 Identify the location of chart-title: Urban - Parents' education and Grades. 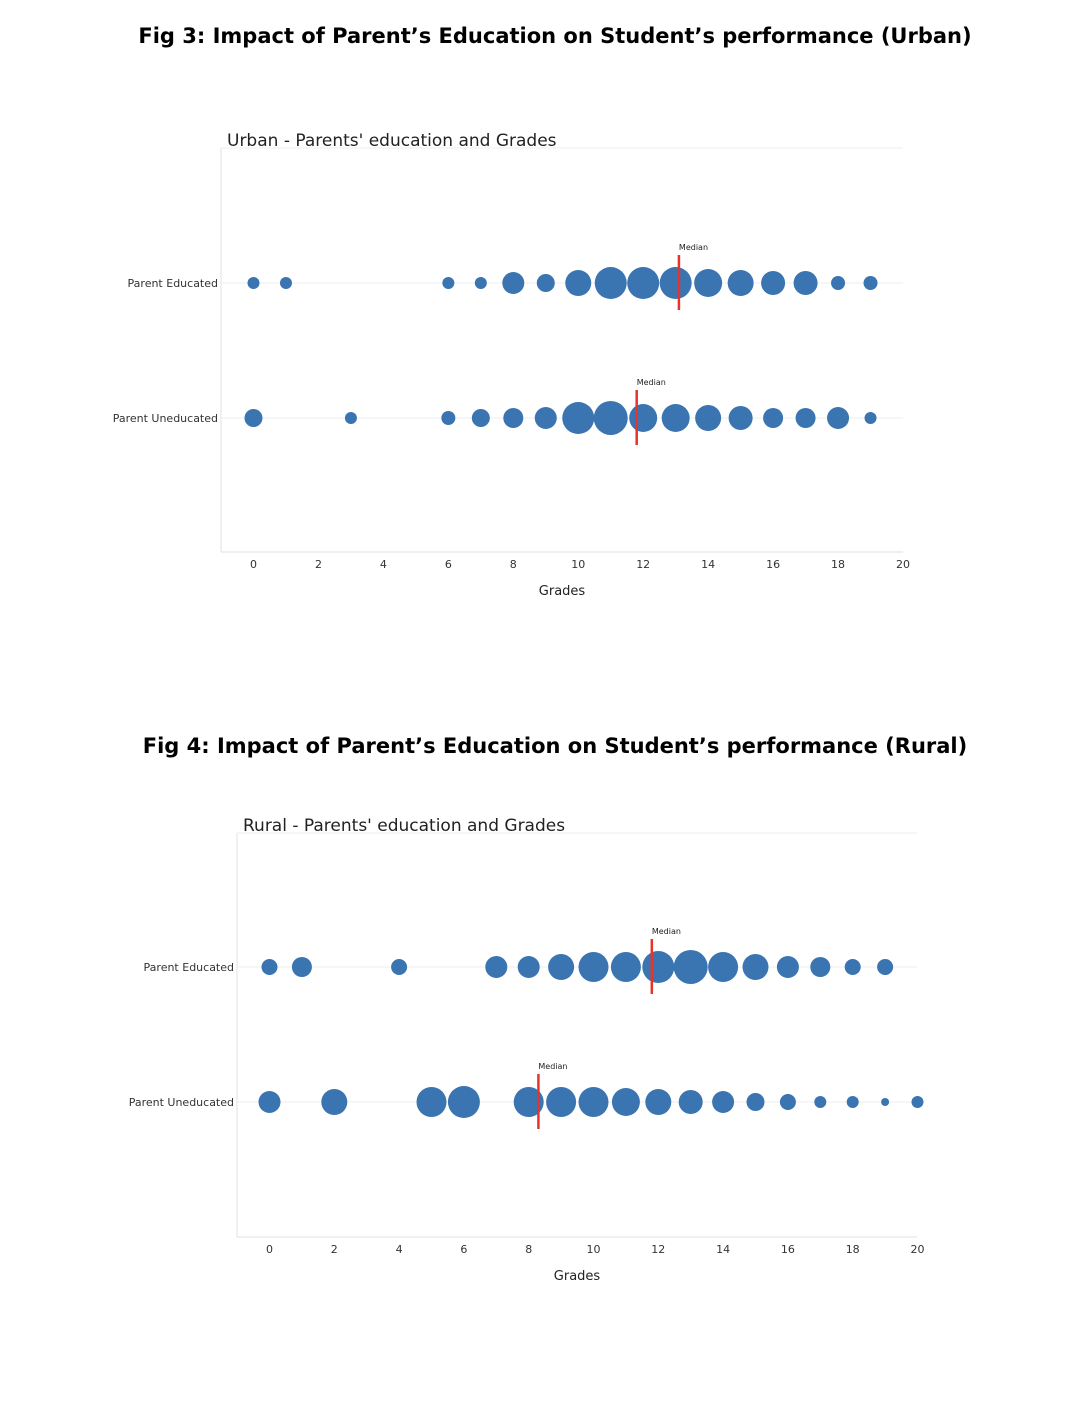
(392, 141).